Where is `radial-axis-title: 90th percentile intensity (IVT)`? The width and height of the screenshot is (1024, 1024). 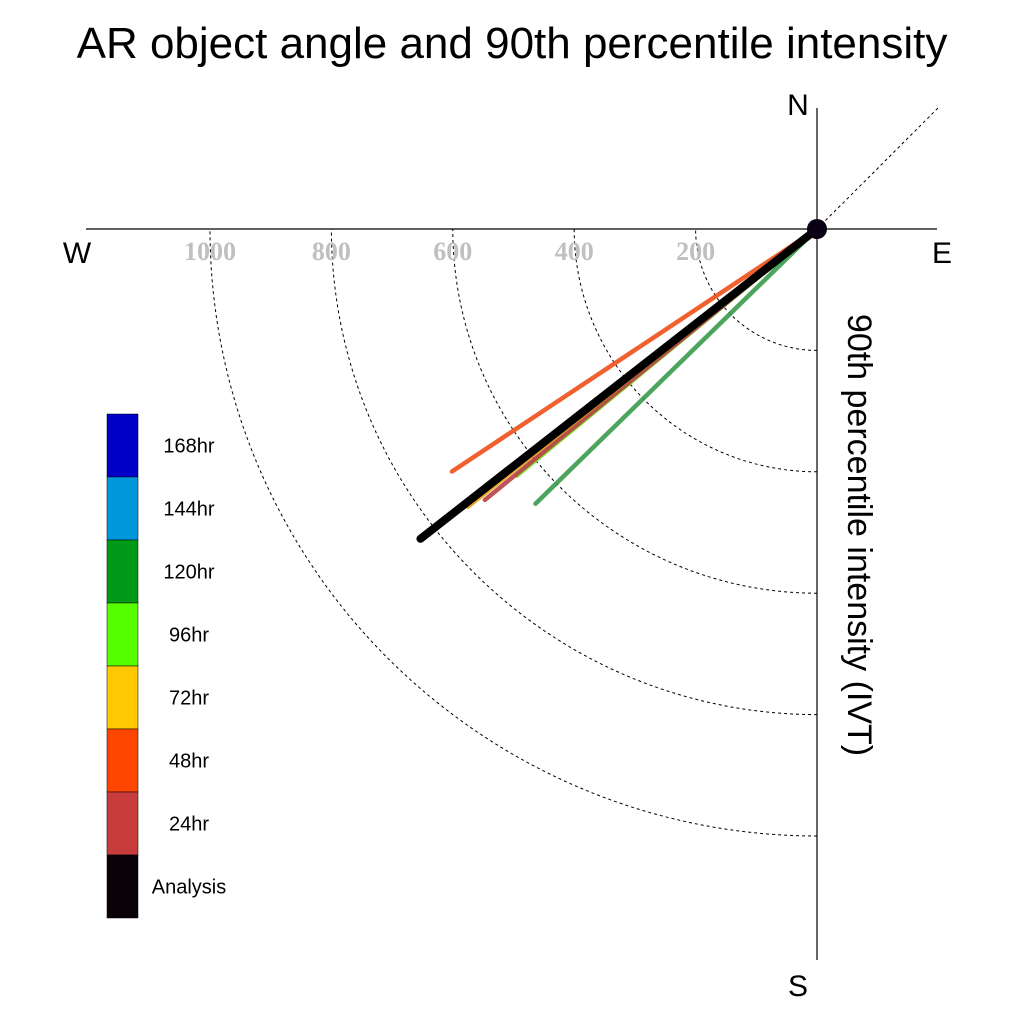 radial-axis-title: 90th percentile intensity (IVT) is located at coordinates (859, 535).